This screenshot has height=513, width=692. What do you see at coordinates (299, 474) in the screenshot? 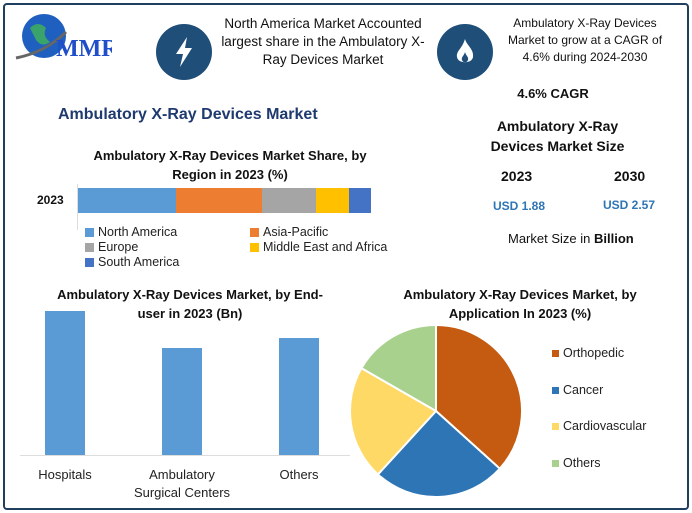
I see `enduser-category-label: Others` at bounding box center [299, 474].